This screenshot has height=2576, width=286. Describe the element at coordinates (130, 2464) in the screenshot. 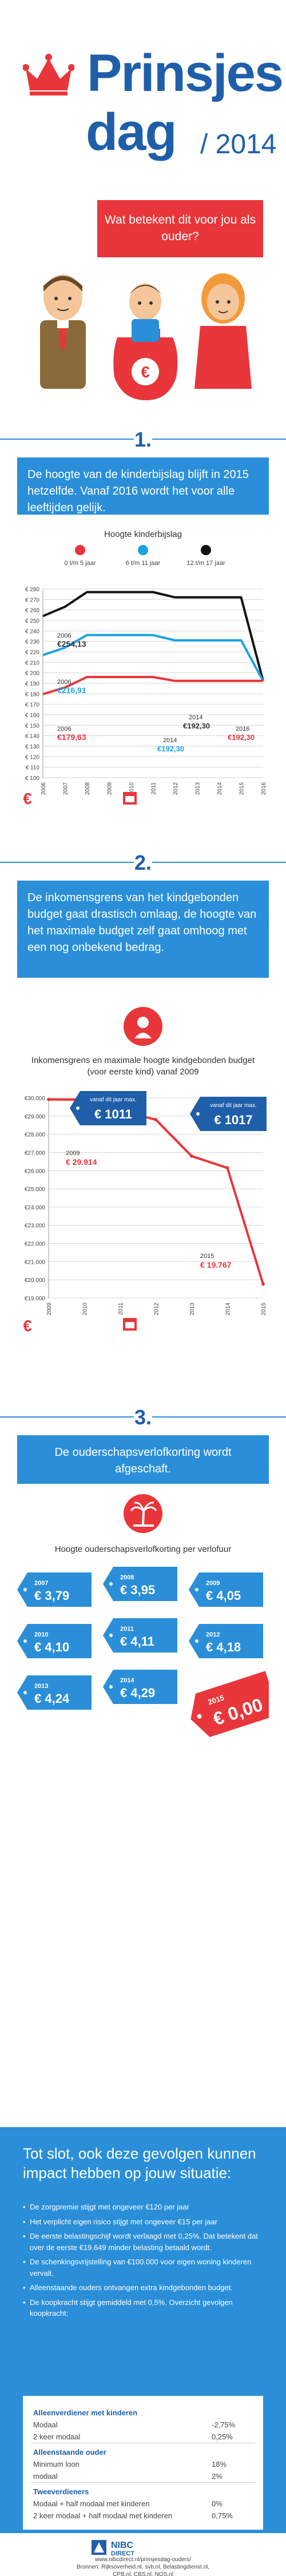

I see `table-row: Minimum loon 18%` at that location.